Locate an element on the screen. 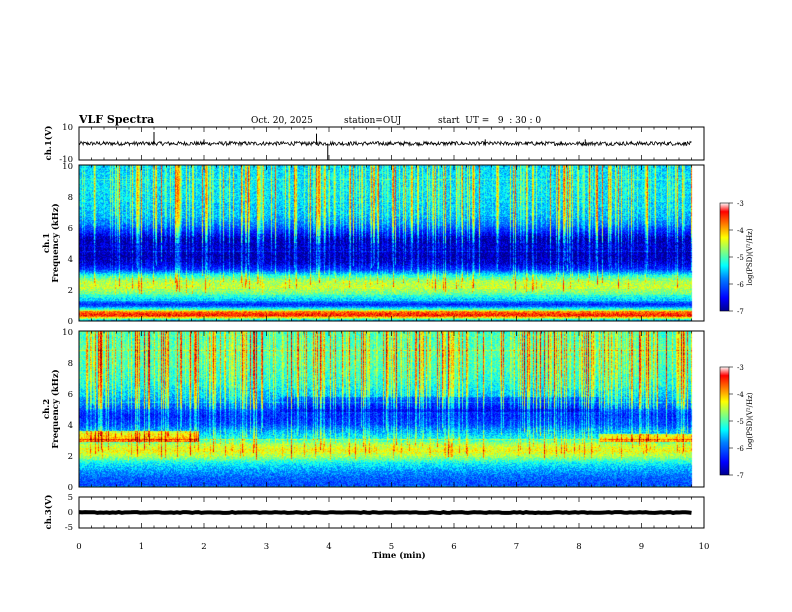 The image size is (792, 612). ch2-spec-ytick-0: 0 is located at coordinates (70, 488).